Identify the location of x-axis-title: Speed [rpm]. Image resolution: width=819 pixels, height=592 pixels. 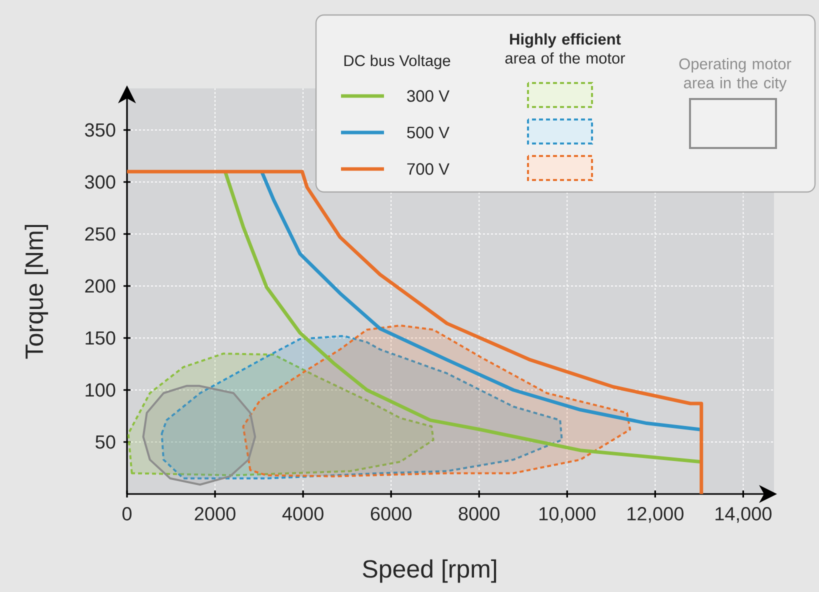
(429, 571).